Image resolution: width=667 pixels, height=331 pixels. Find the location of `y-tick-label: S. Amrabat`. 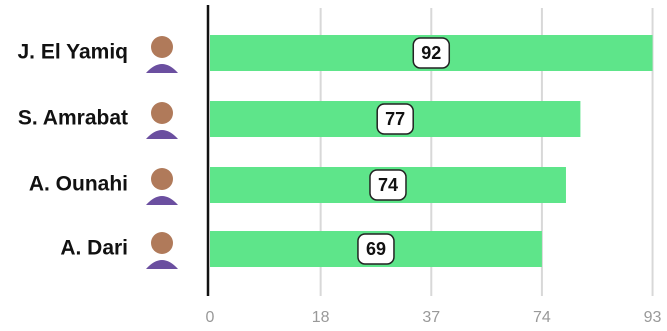

y-tick-label: S. Amrabat is located at coordinates (73, 118).